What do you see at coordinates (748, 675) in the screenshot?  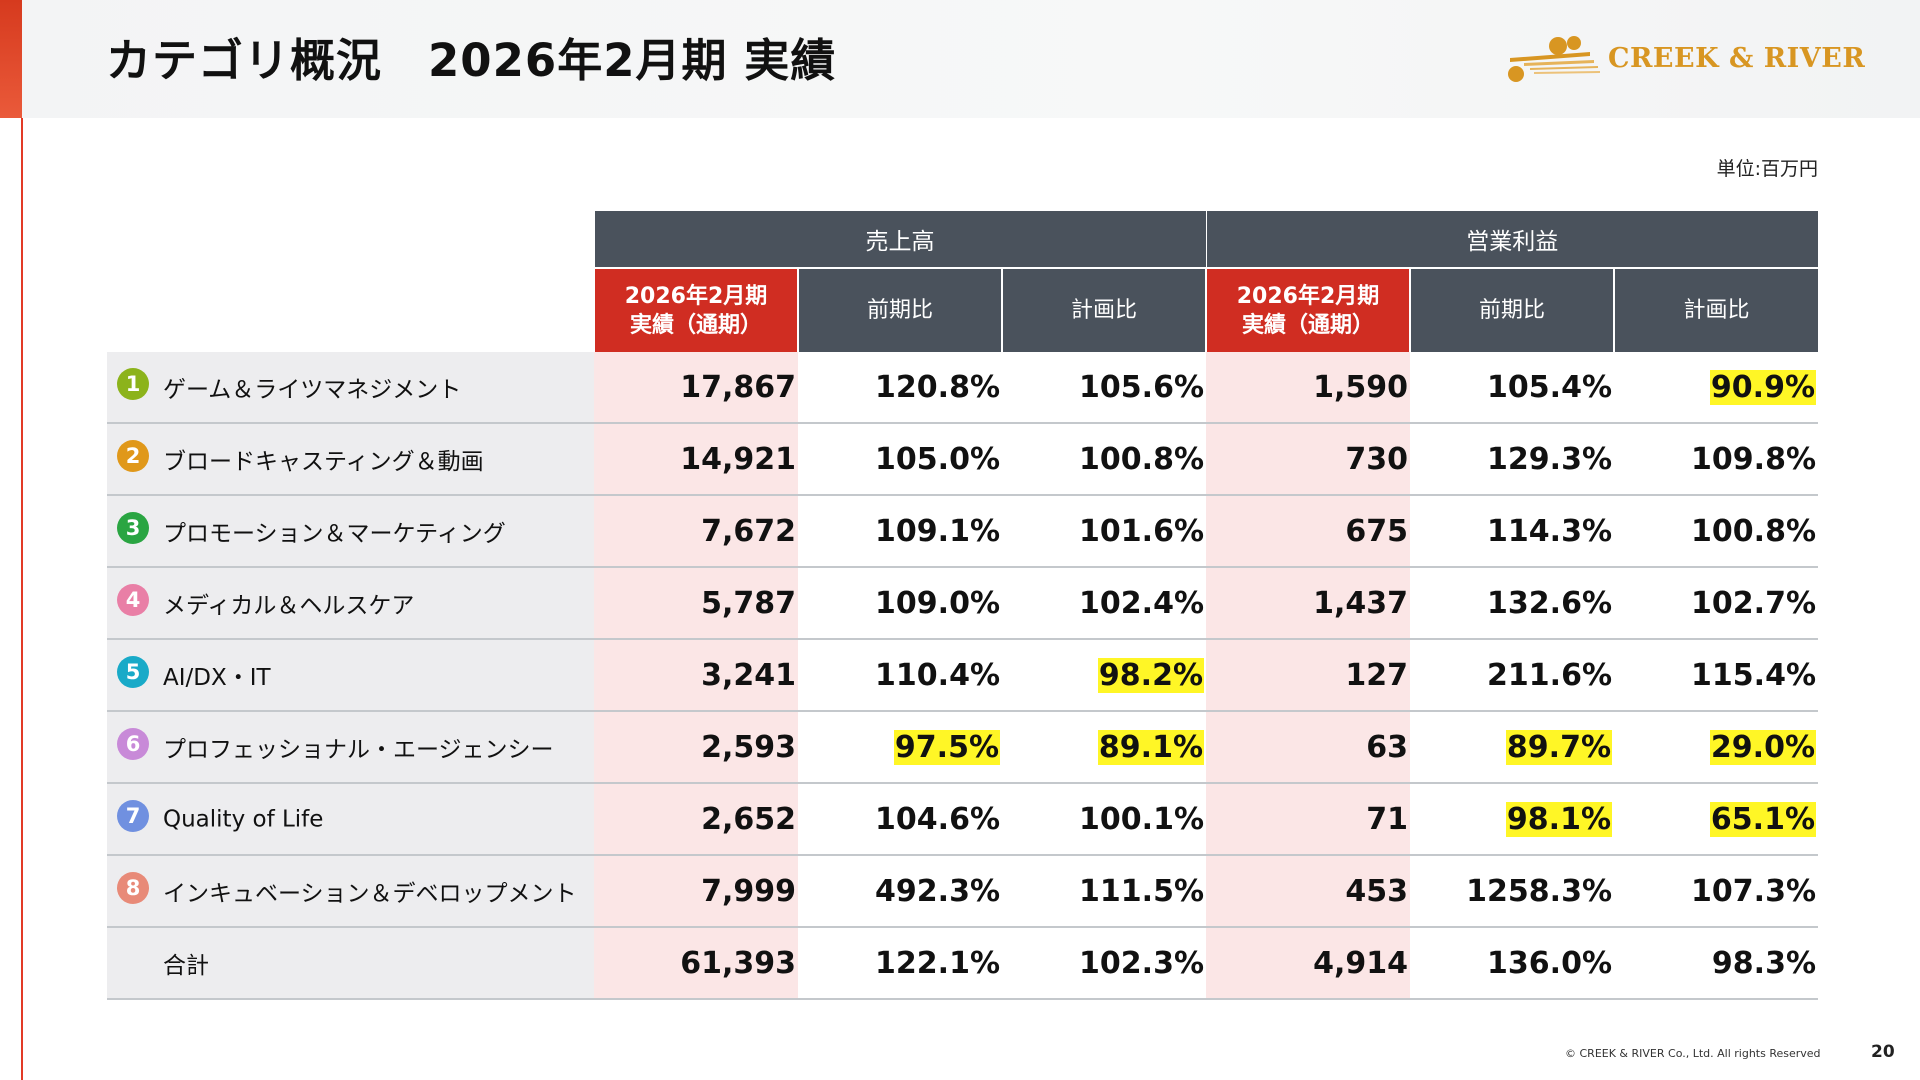 I see `value: 3,241` at bounding box center [748, 675].